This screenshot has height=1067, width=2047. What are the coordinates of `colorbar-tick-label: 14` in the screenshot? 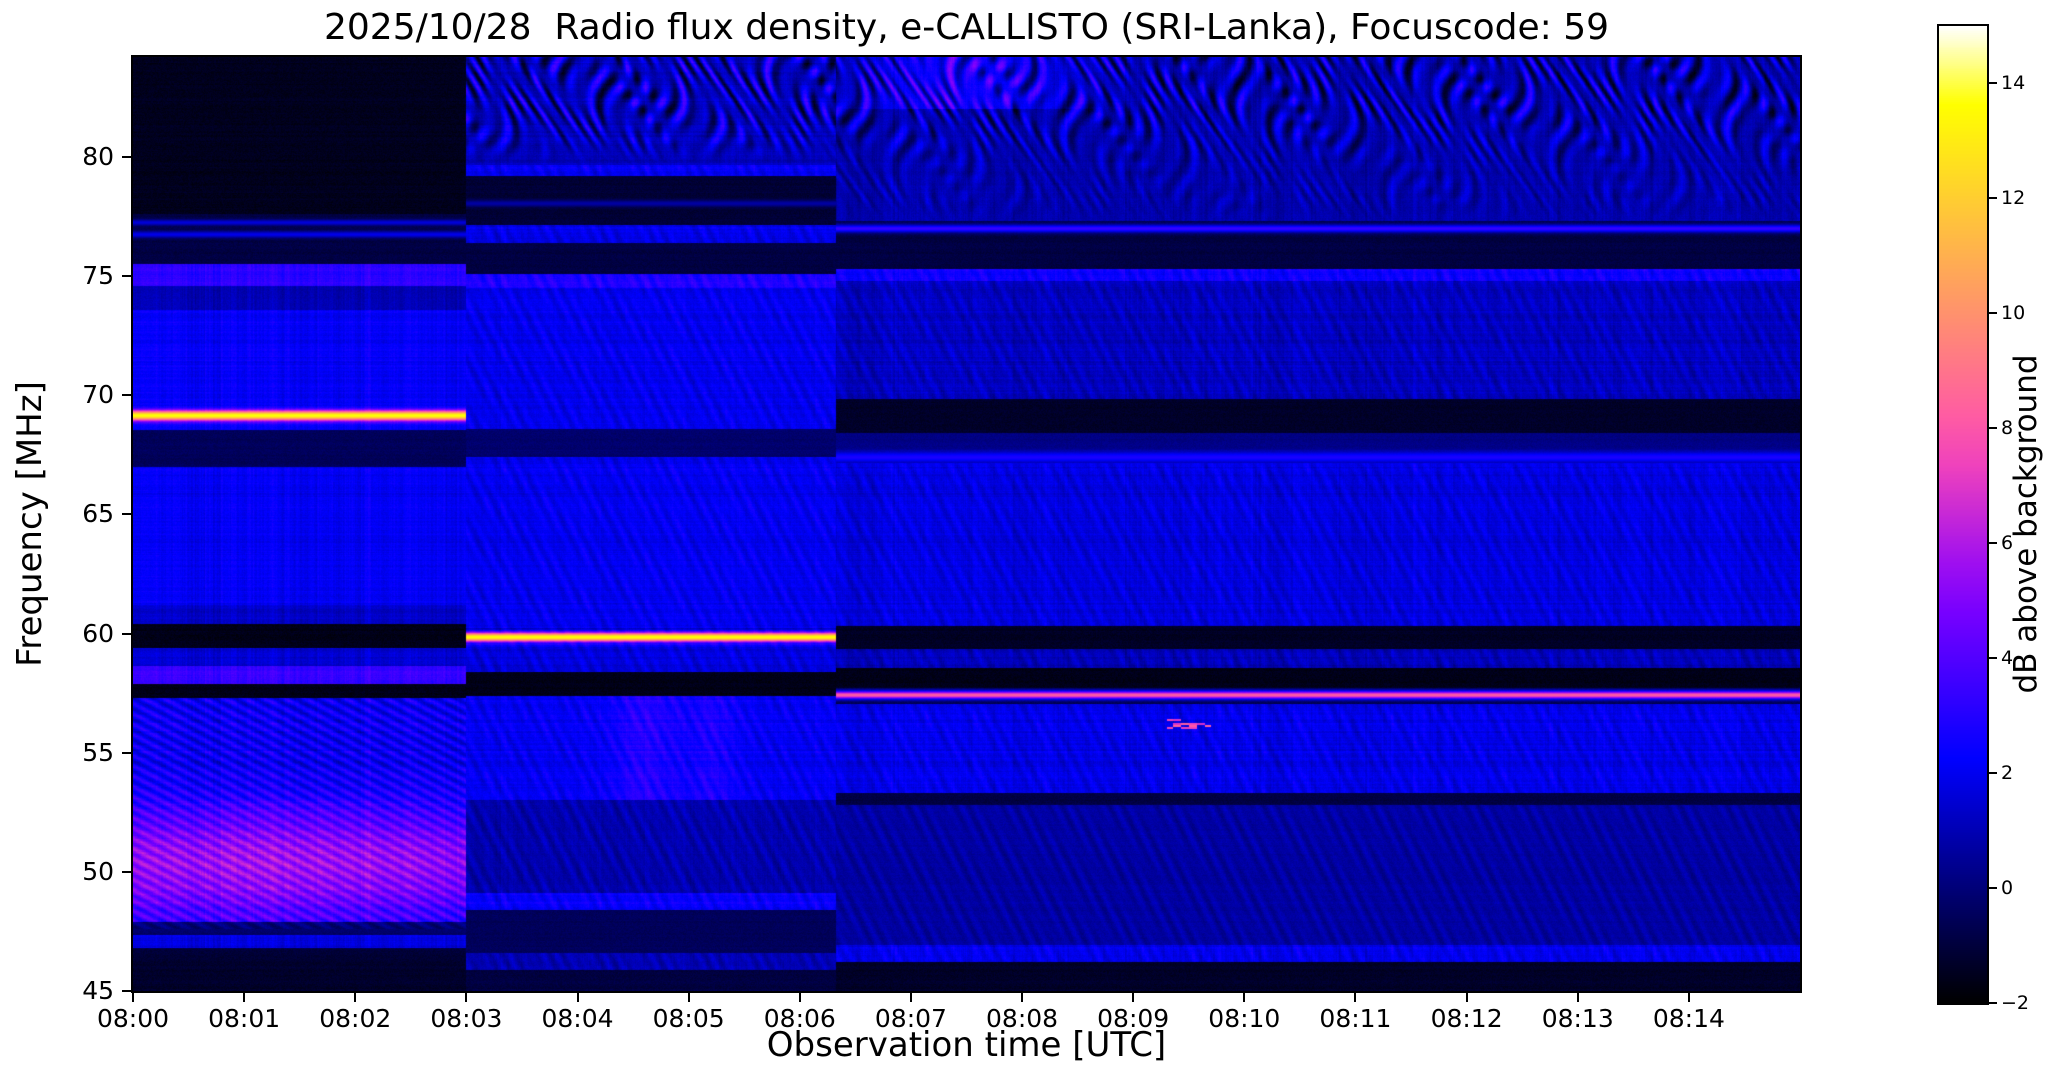 It's located at (2013, 83).